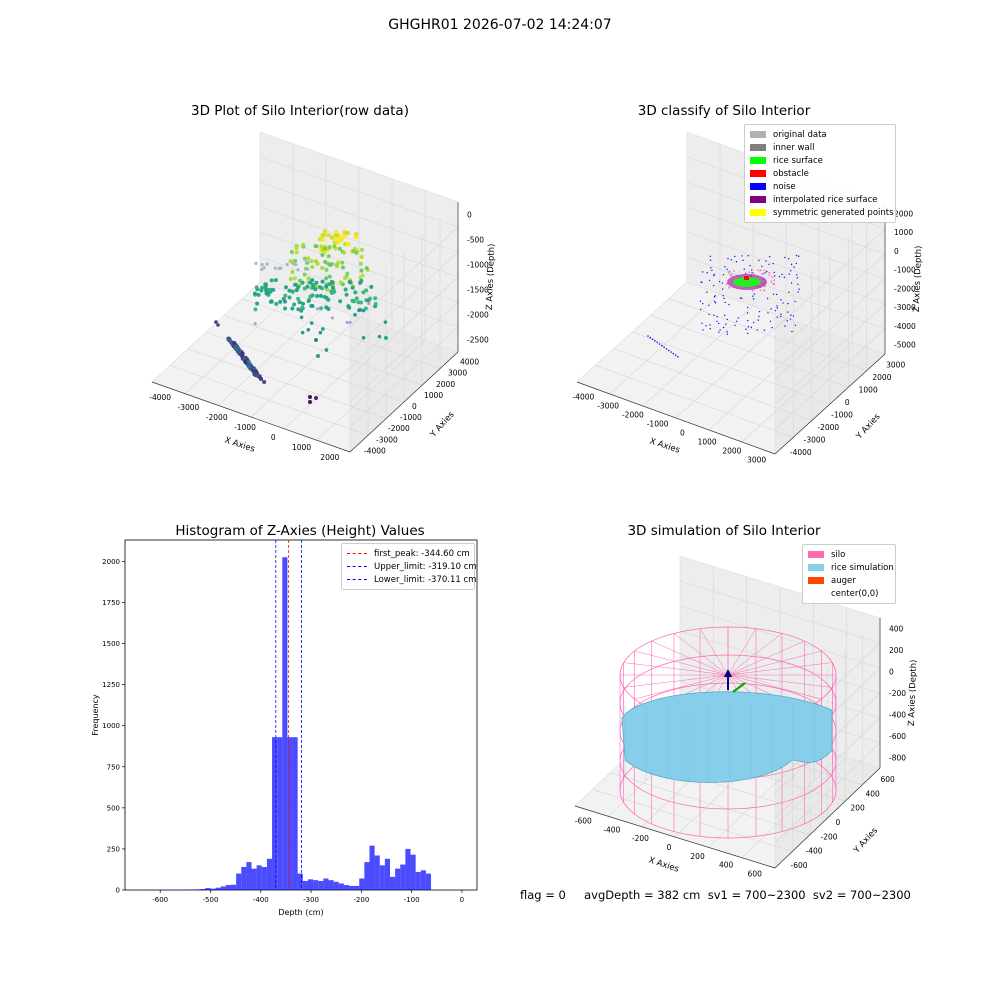 The width and height of the screenshot is (1000, 1004). Describe the element at coordinates (425, 580) in the screenshot. I see `legend-label: Lower_limit: -370.11 cm` at that location.